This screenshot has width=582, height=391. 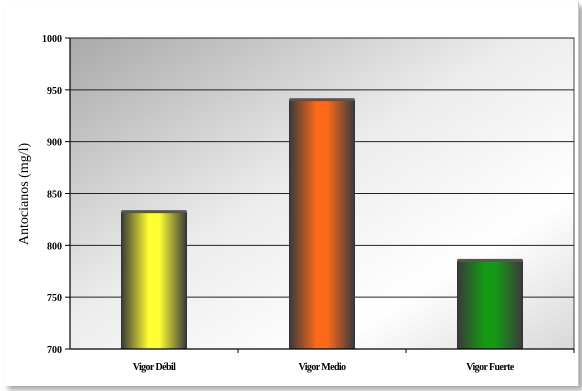 What do you see at coordinates (54, 246) in the screenshot?
I see `y-tick-label: 800` at bounding box center [54, 246].